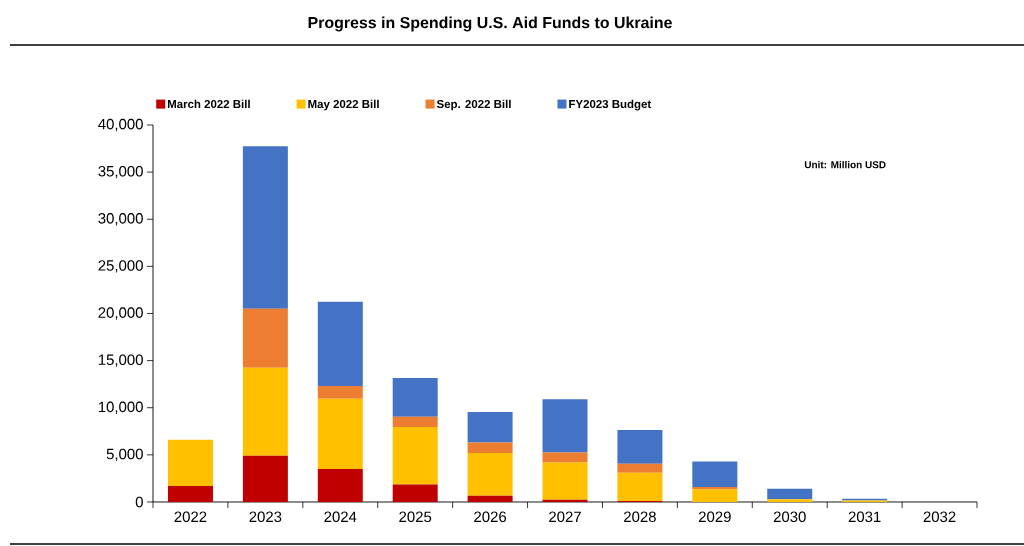 The width and height of the screenshot is (1024, 546). I want to click on x-tick-label: 2024, so click(340, 517).